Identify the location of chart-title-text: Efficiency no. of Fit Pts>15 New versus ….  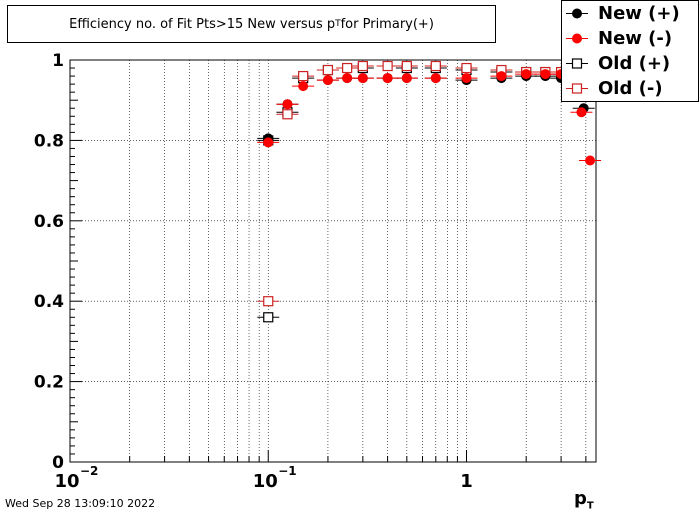
(202, 24).